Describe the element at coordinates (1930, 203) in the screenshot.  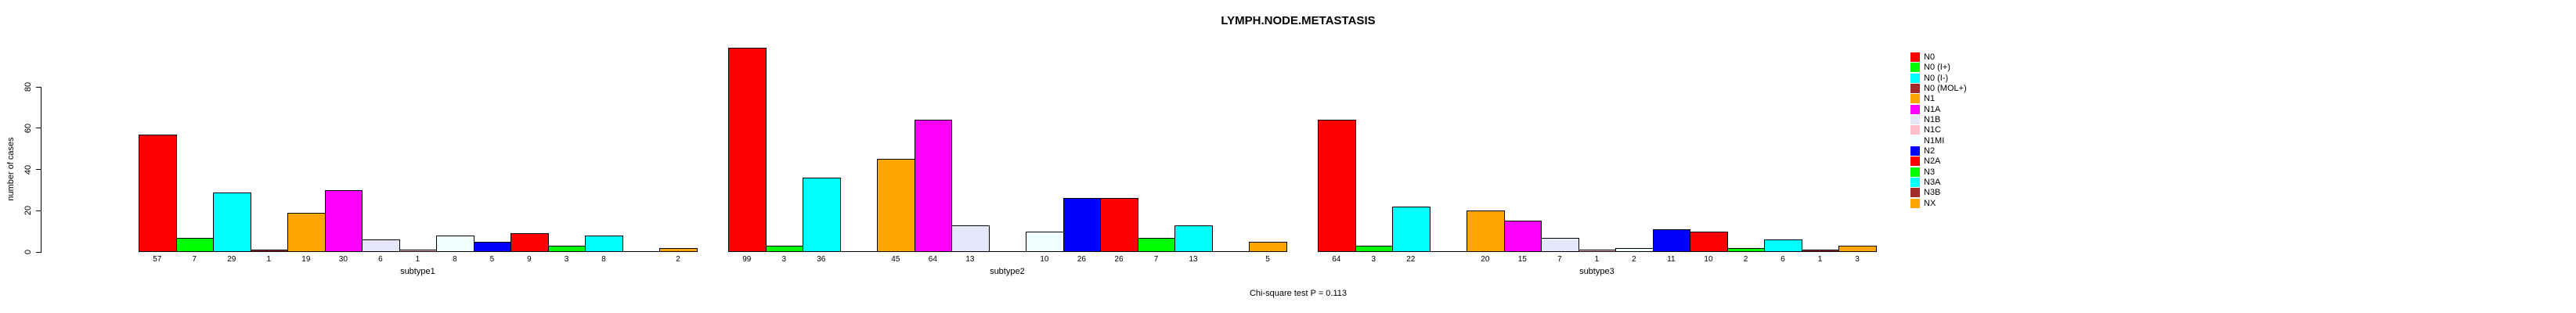
I see `legend-label: NX` at that location.